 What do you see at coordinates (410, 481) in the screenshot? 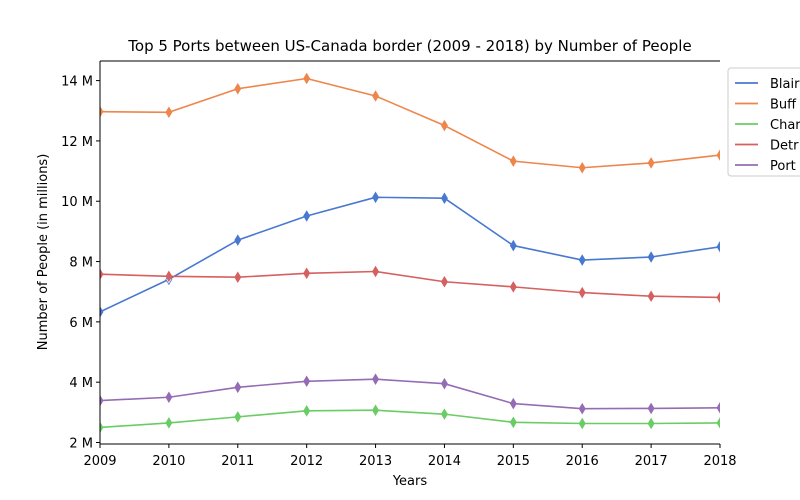
I see `x-axis-label: Years` at bounding box center [410, 481].